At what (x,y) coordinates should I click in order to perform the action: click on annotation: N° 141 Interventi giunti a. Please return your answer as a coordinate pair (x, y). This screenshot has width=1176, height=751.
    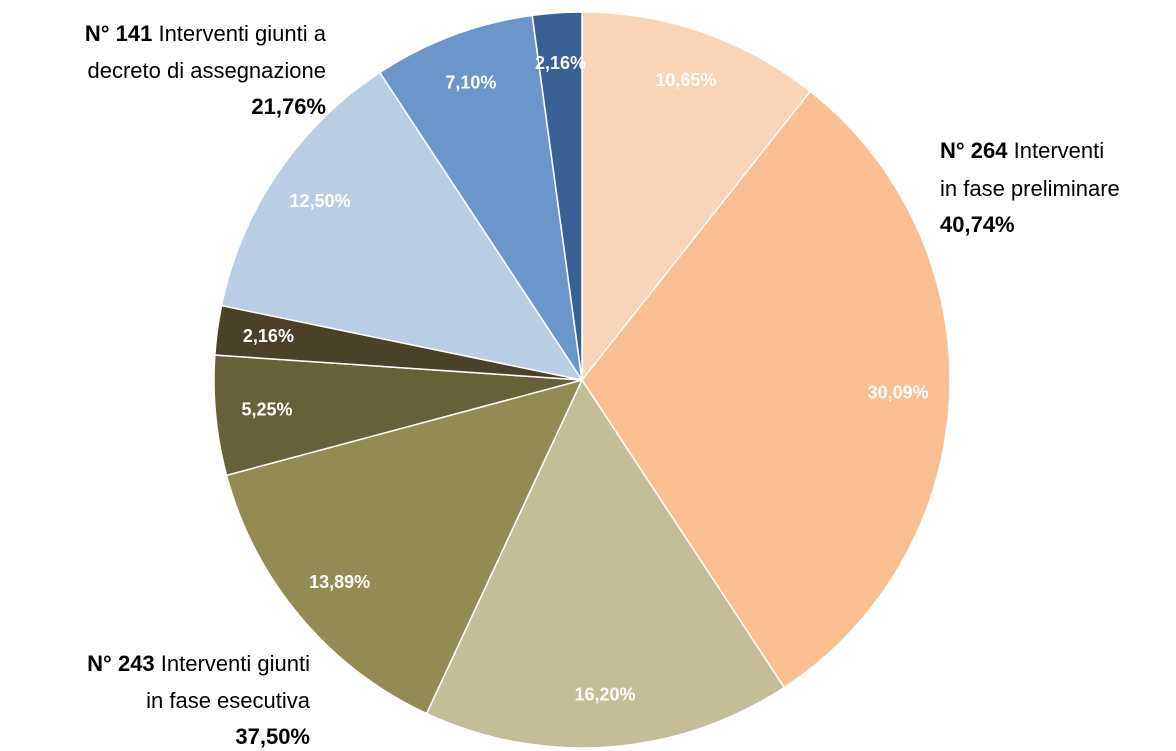
    Looking at the image, I should click on (206, 33).